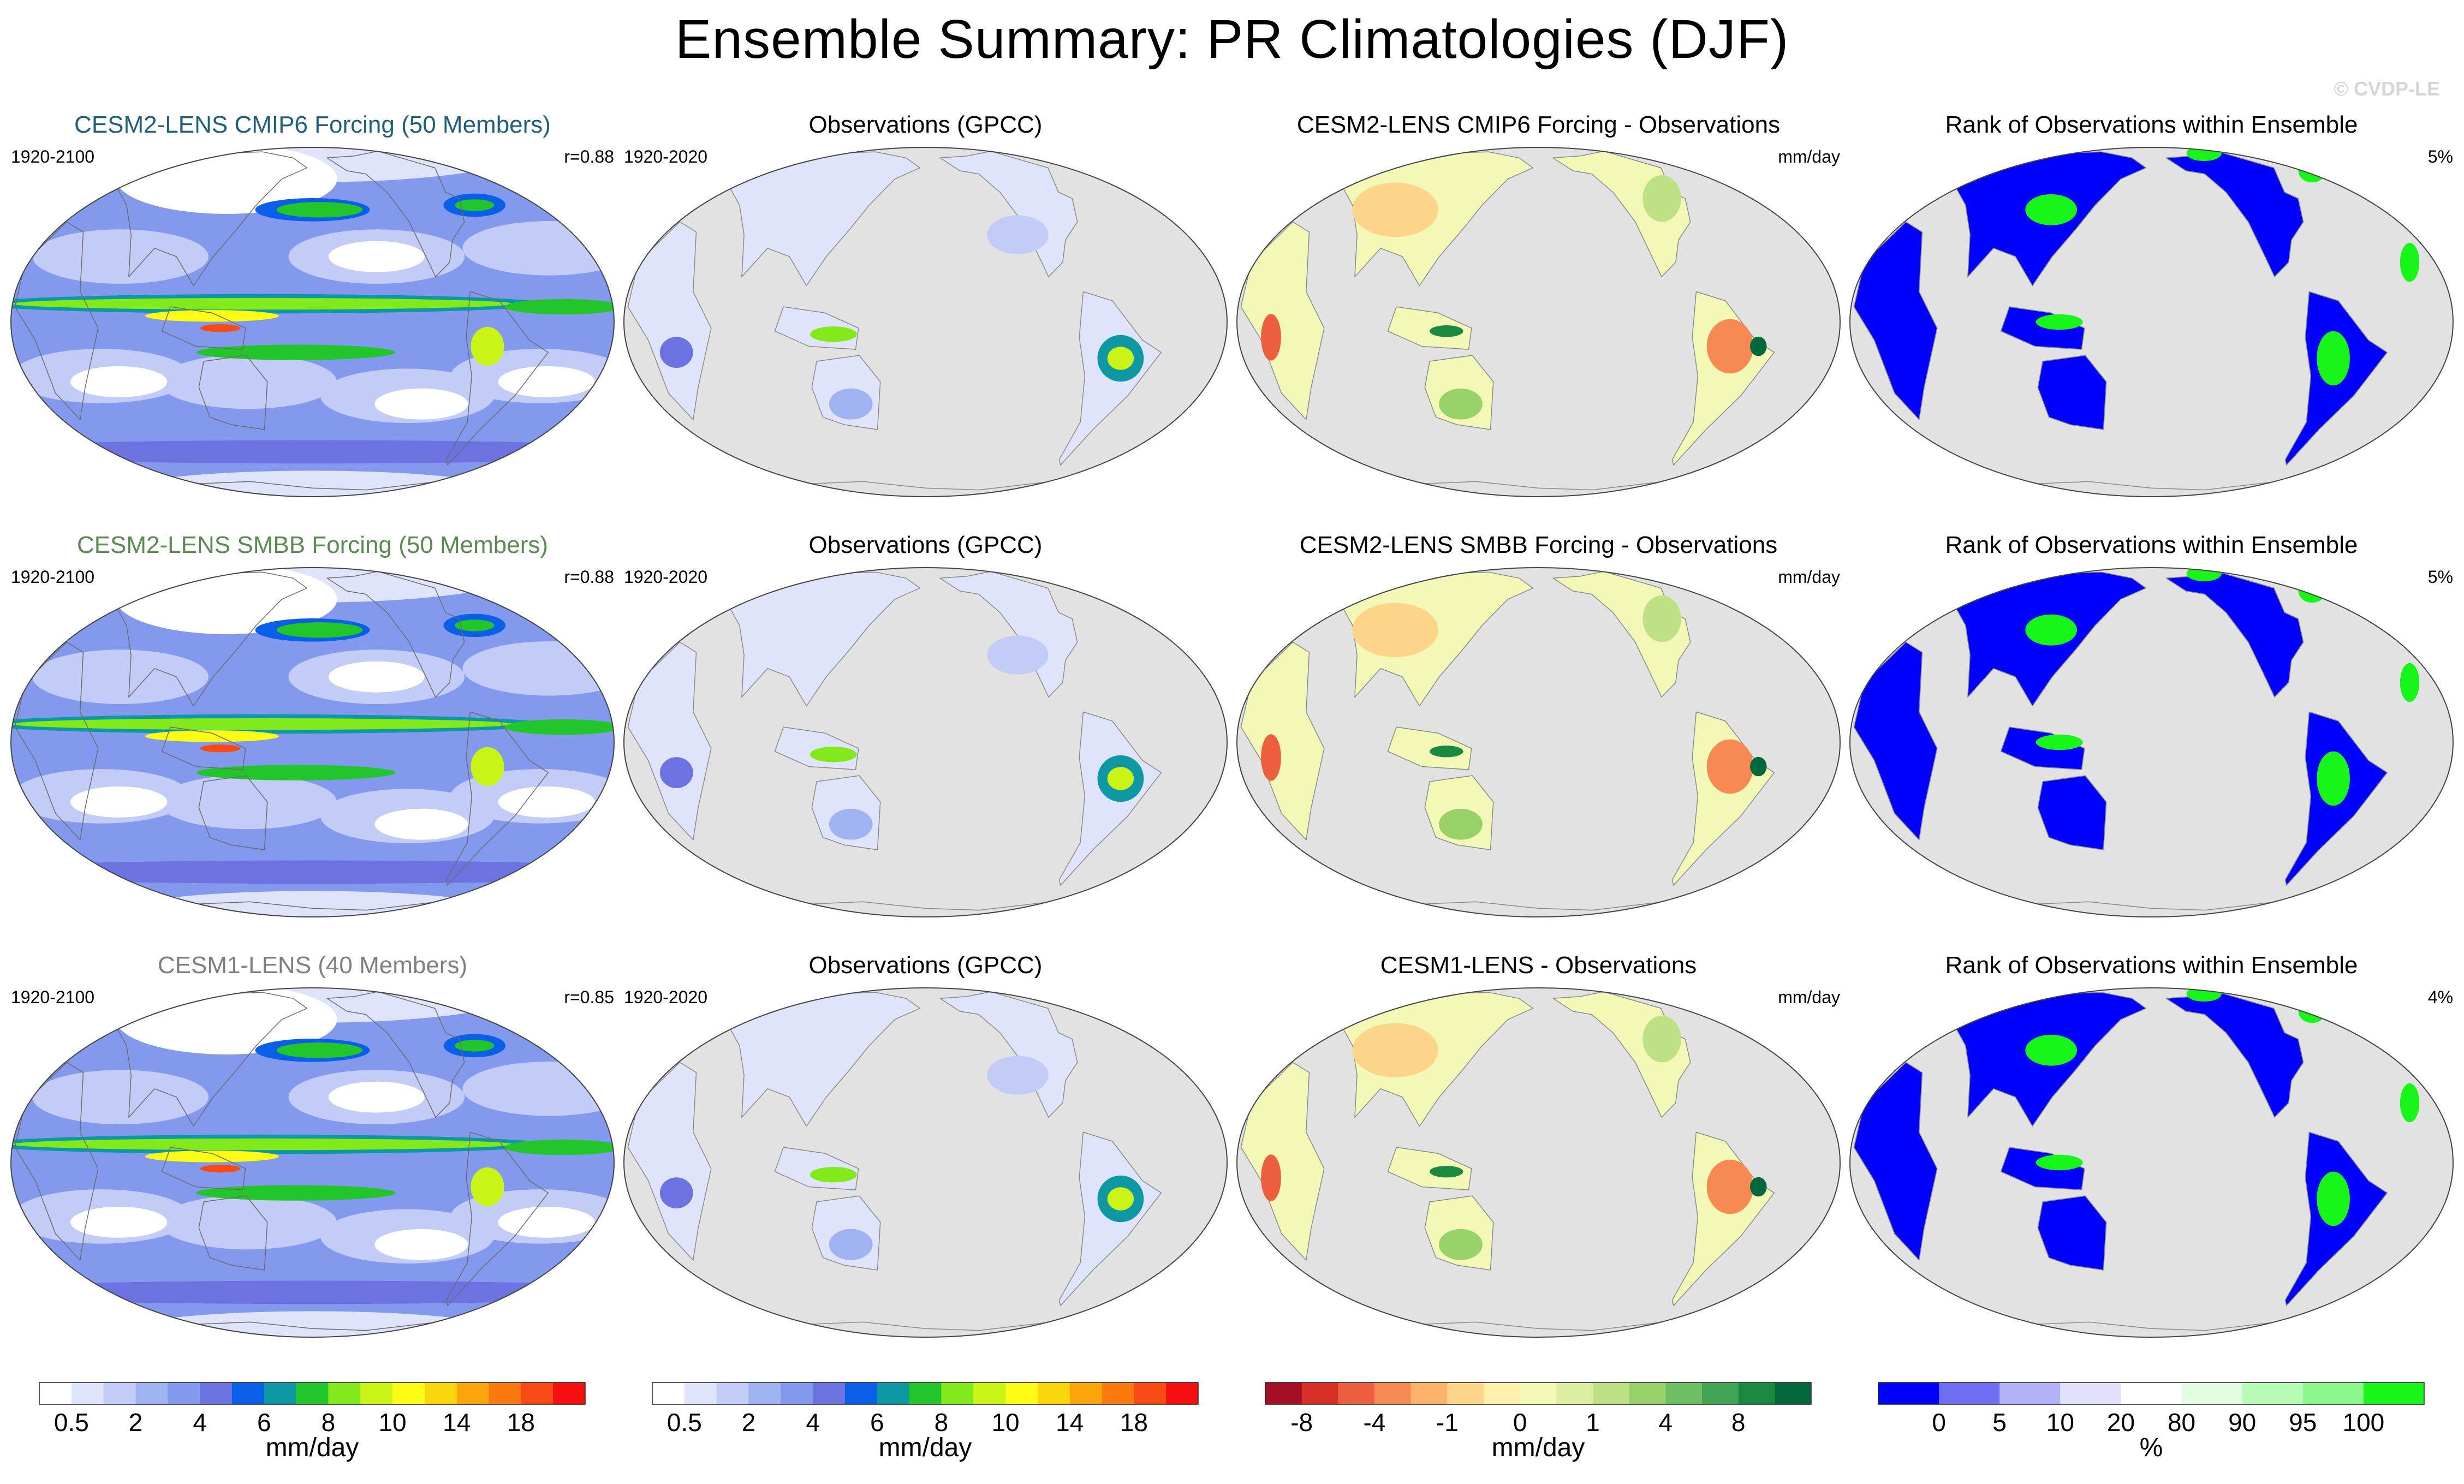 This screenshot has height=1484, width=2464. What do you see at coordinates (1538, 1393) in the screenshot?
I see `colorbar-diff` at bounding box center [1538, 1393].